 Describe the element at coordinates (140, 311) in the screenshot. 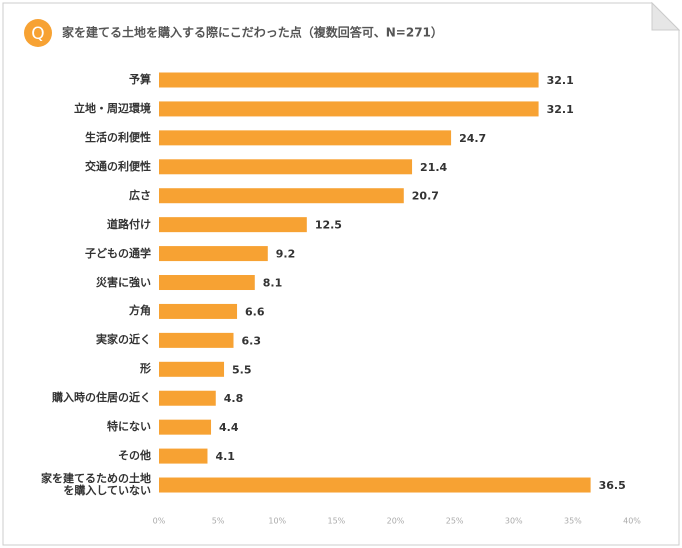

I see `y-tick-label: 方角` at that location.